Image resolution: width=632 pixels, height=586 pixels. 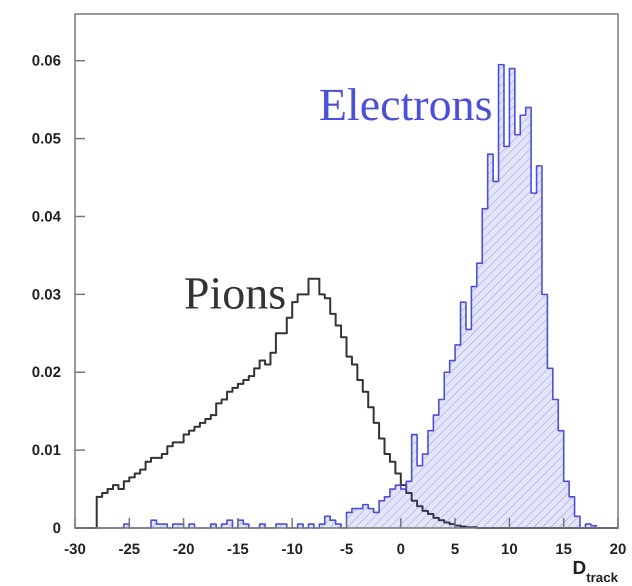 I want to click on x-tick-label: -30, so click(x=75, y=549).